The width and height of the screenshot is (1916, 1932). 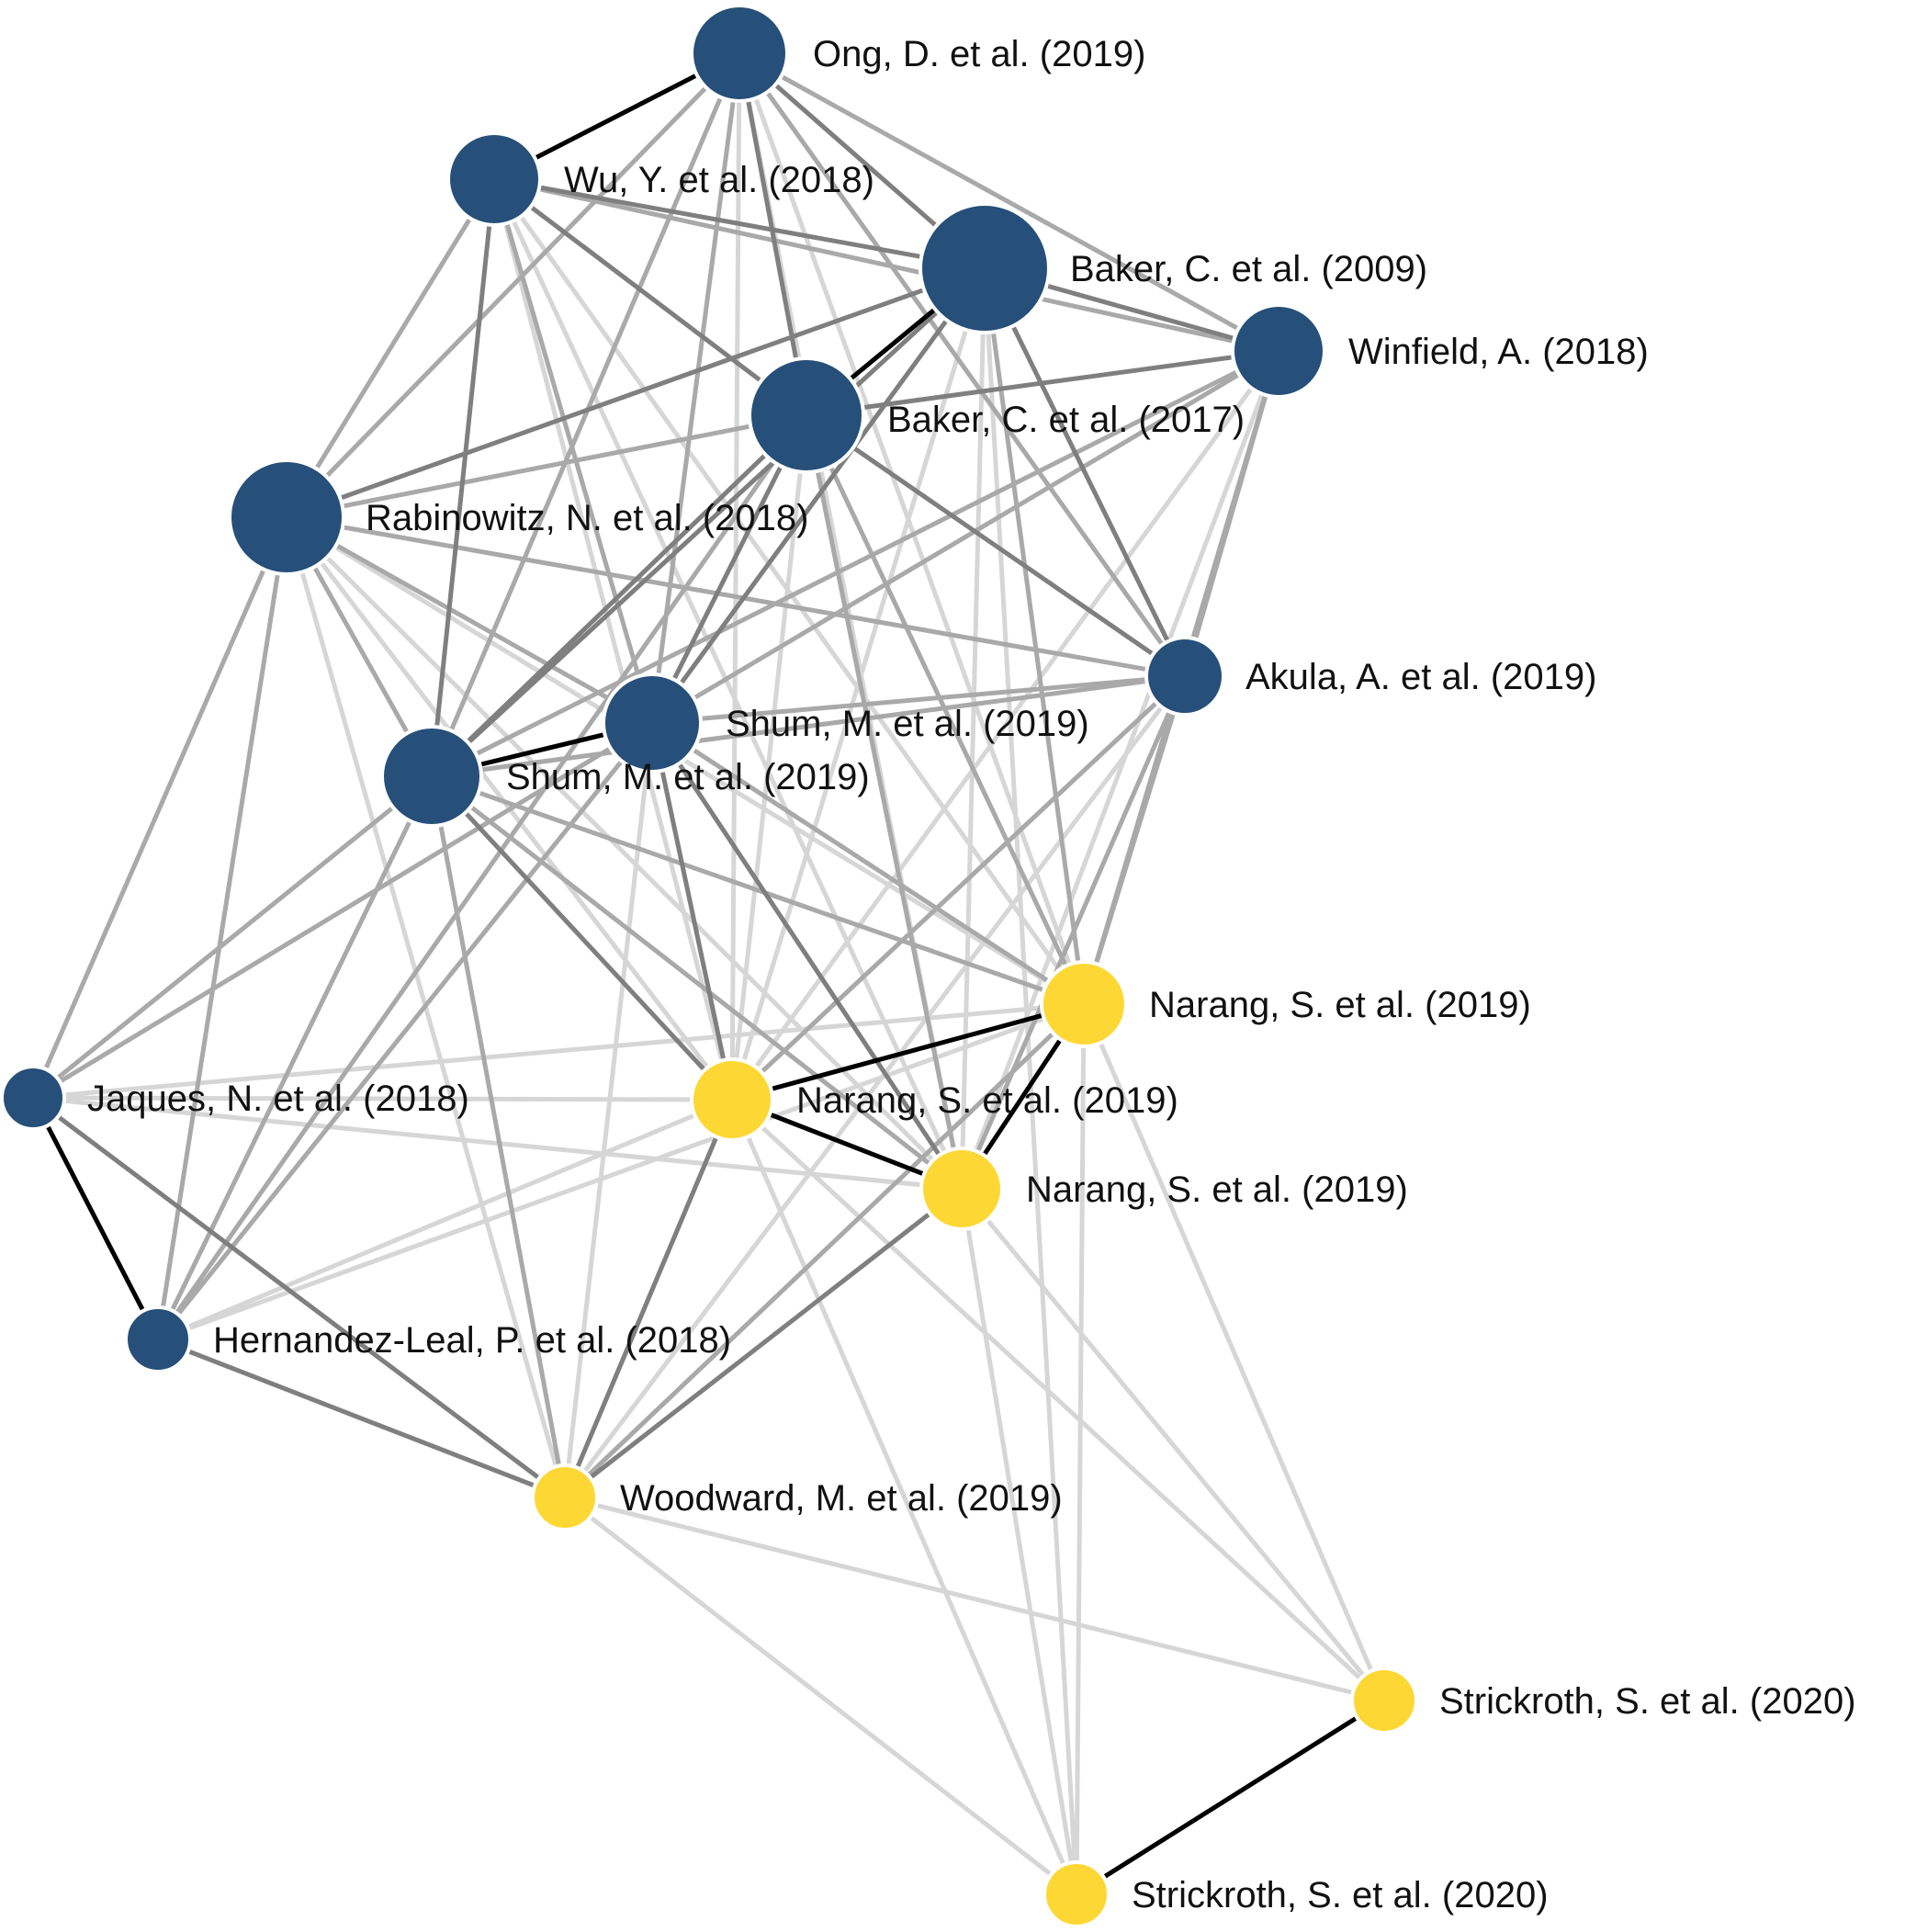 What do you see at coordinates (1134, 840) in the screenshot?
I see `edge-akula2019-narang2019a` at bounding box center [1134, 840].